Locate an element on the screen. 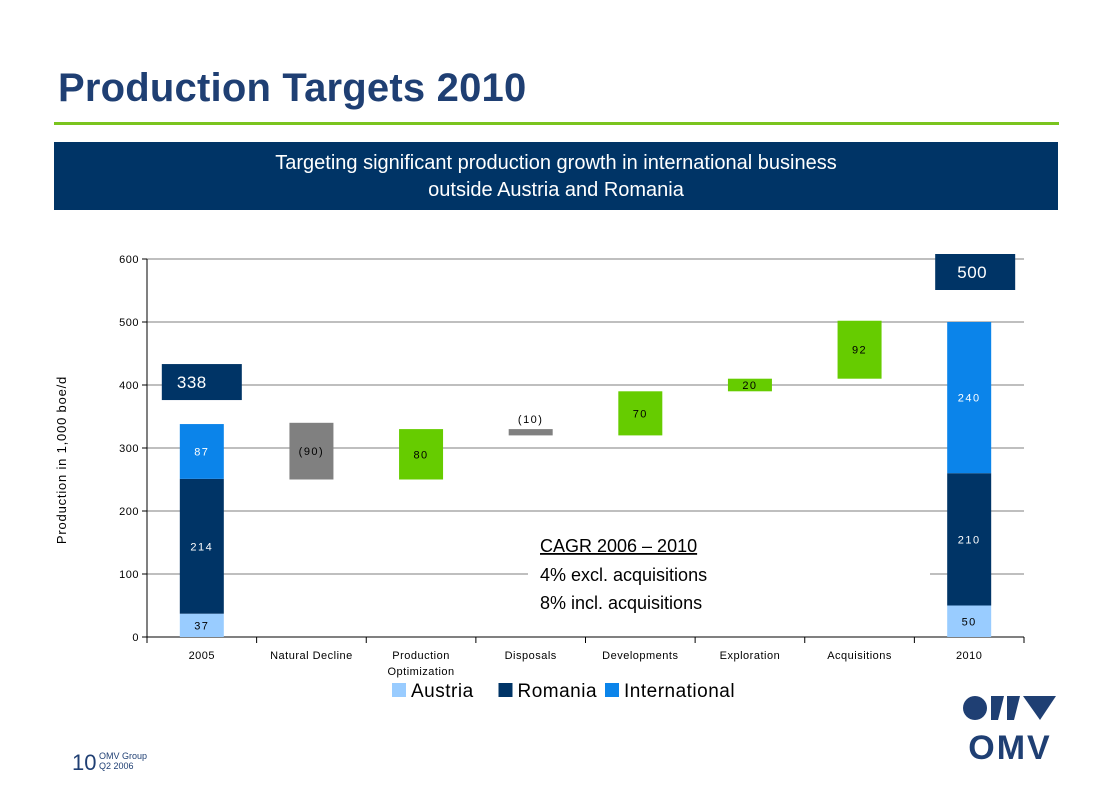  x-category-label: Natural Decline is located at coordinates (311, 656).